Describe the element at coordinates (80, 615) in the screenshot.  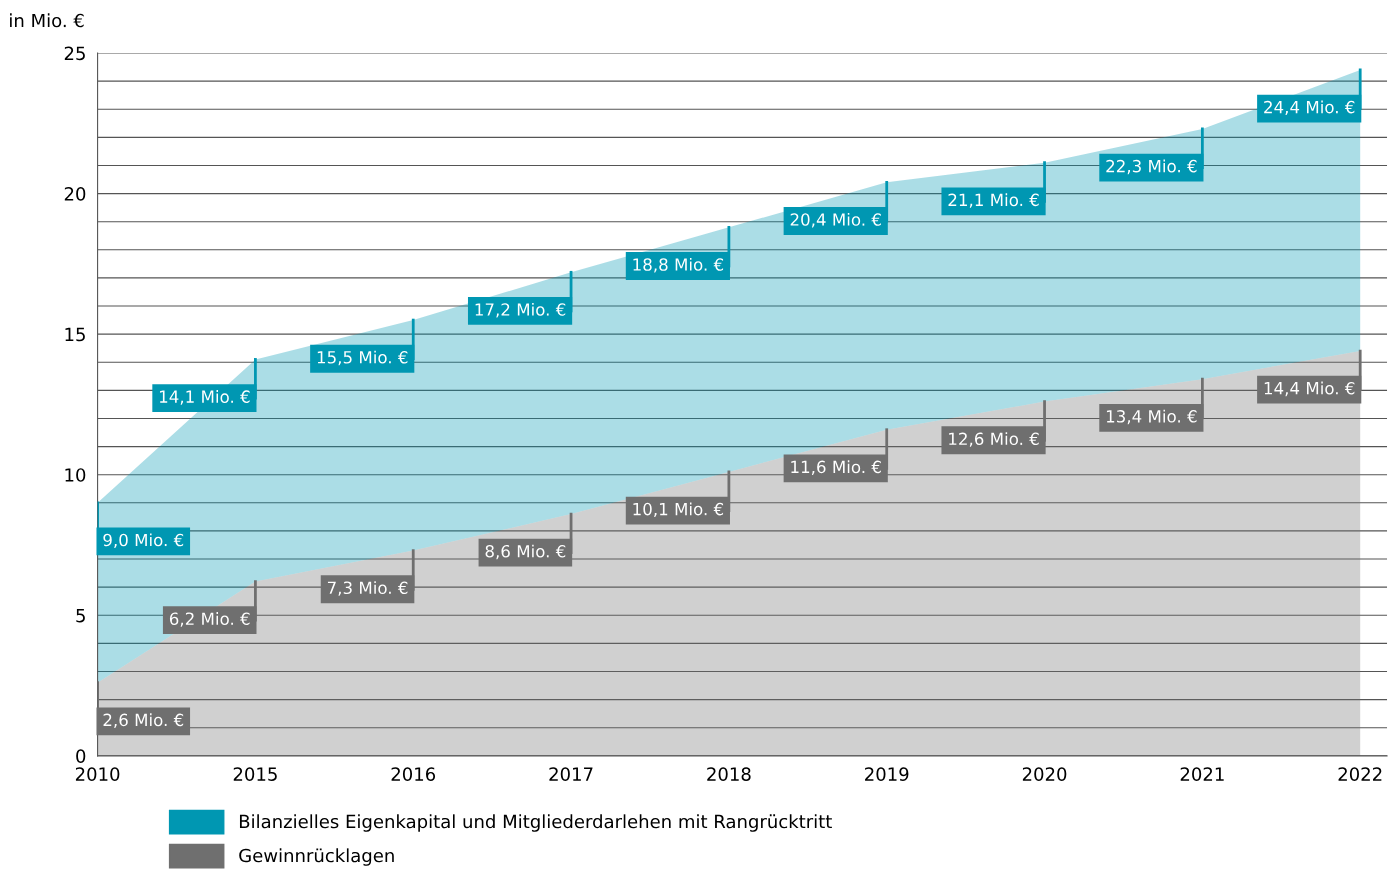
I see `y-tick-label: 5` at that location.